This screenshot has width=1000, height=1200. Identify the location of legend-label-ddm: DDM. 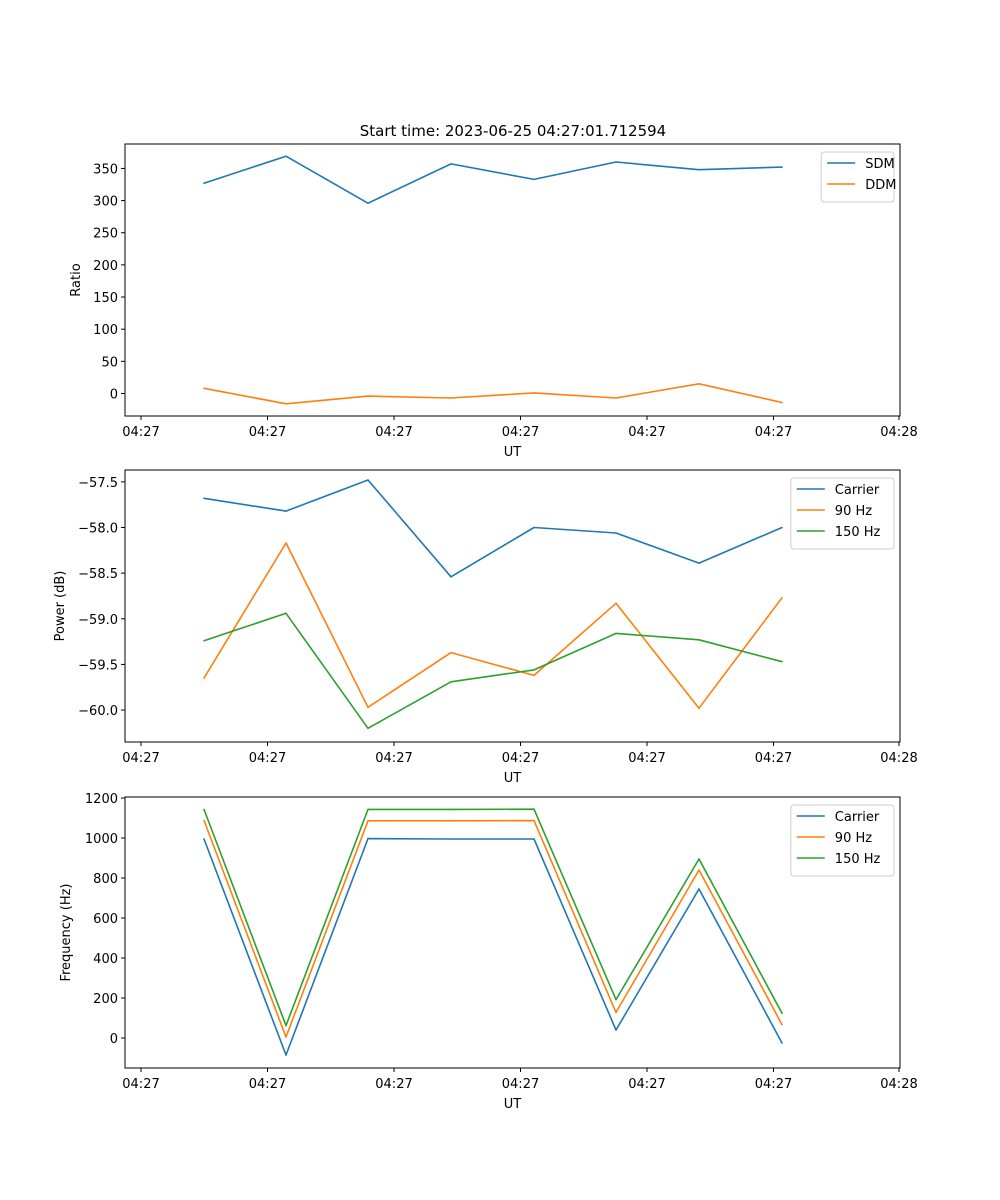
(880, 185).